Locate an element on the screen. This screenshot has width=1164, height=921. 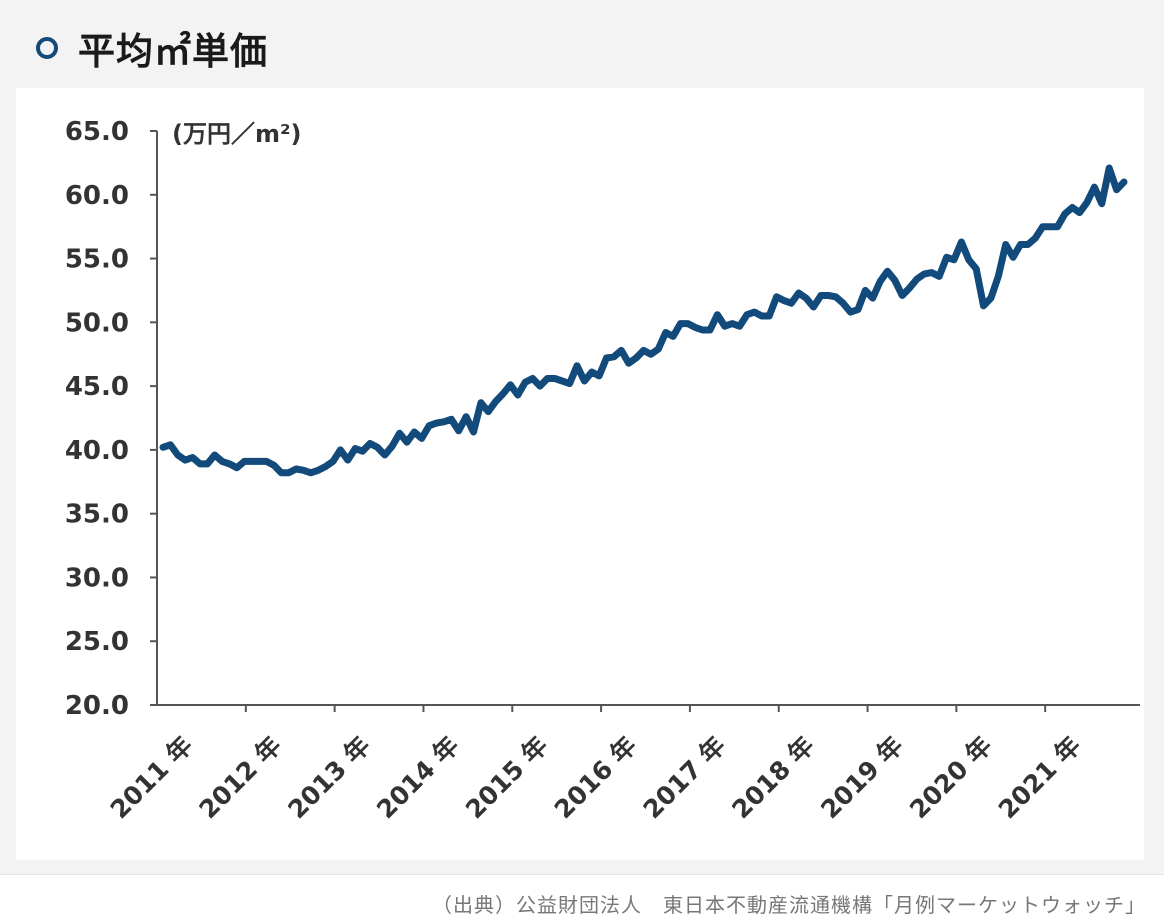
y-tick-label: 55.0 is located at coordinates (97, 260).